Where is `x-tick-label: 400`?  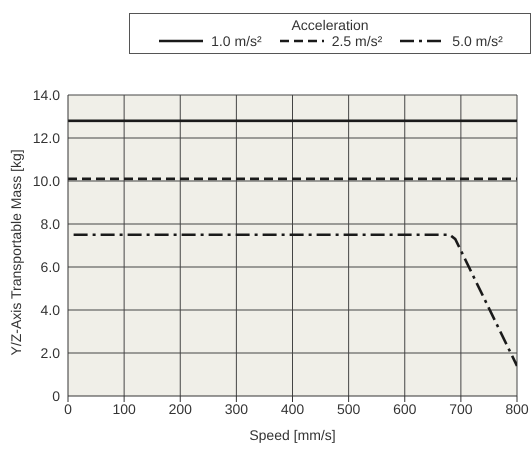 x-tick-label: 400 is located at coordinates (292, 408).